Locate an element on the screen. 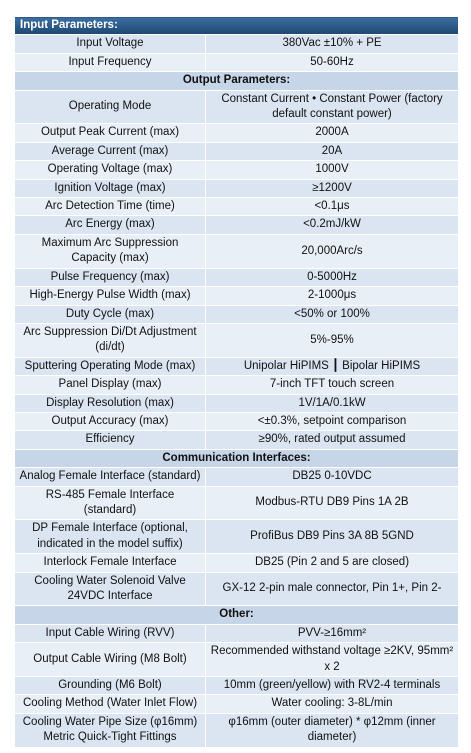 The image size is (471, 753). section-title: Output Parameters: is located at coordinates (236, 81).